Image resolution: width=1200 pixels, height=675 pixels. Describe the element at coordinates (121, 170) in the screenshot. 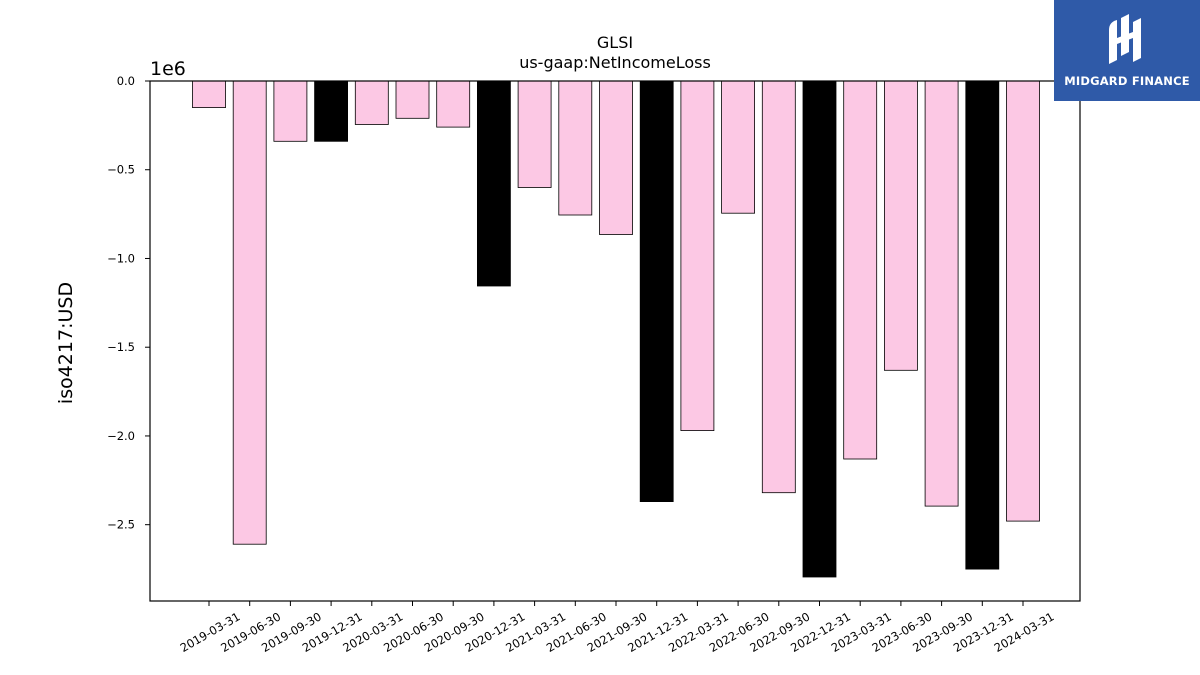

I see `y-tick-label: −0.5` at that location.